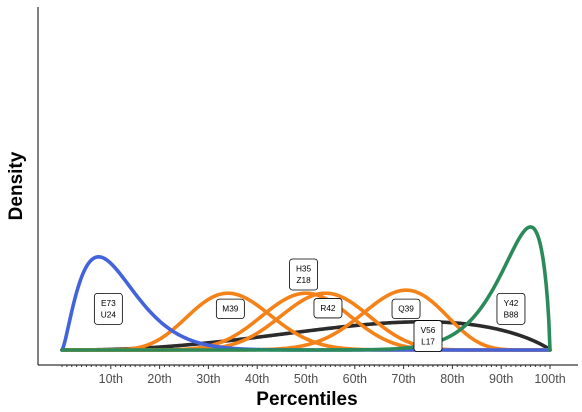 The height and width of the screenshot is (412, 582). Describe the element at coordinates (511, 303) in the screenshot. I see `label-text: Y42` at that location.